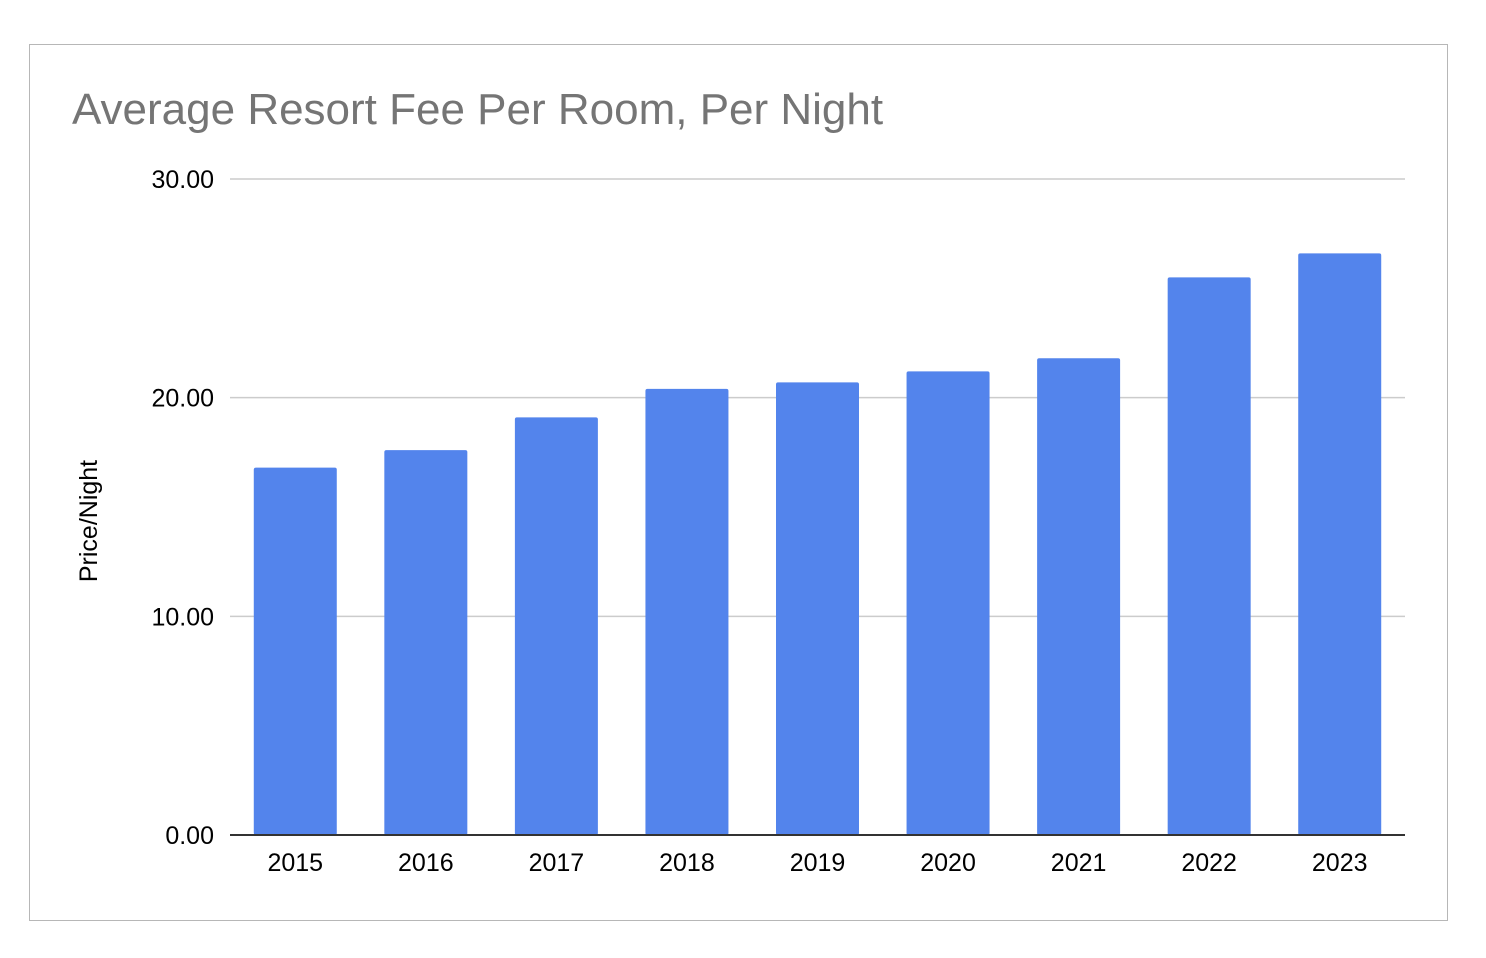 This screenshot has width=1486, height=958. Describe the element at coordinates (295, 651) in the screenshot. I see `bar-2015` at that location.